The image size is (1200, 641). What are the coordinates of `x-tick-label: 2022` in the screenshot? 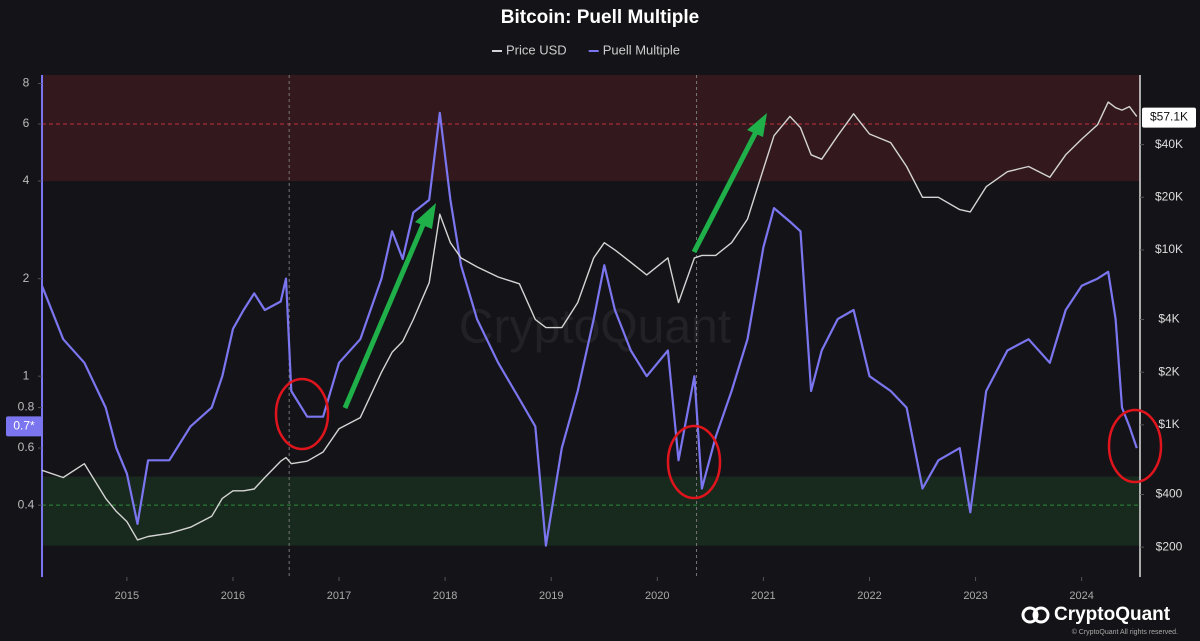 It's located at (869, 596).